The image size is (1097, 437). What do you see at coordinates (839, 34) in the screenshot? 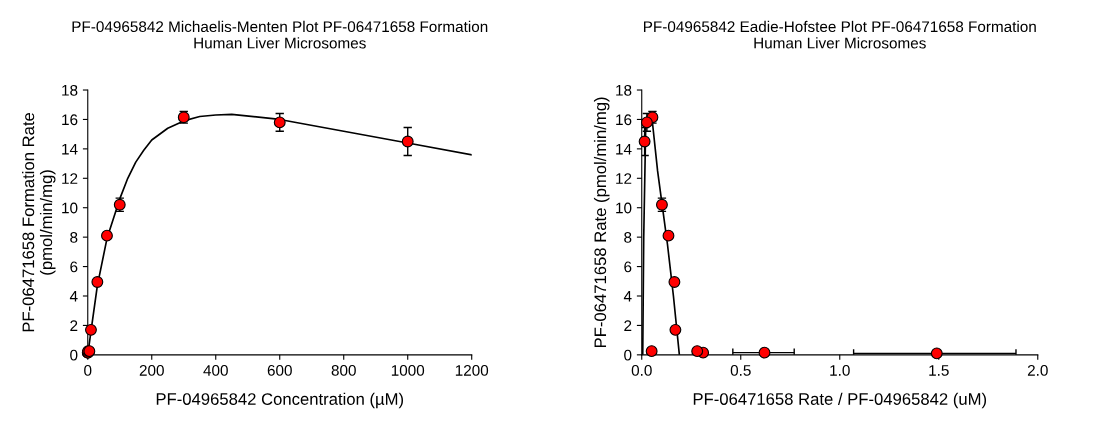
I see `chart-title: PF-04965842 Eadie-Hofstee Plot PF-06471658 Formation Human Liver Microsomes` at bounding box center [839, 34].